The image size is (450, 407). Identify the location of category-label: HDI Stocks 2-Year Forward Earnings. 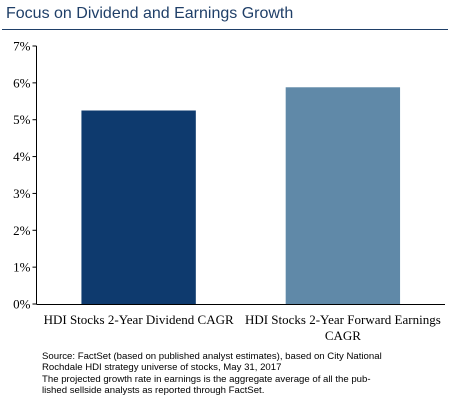
(343, 319).